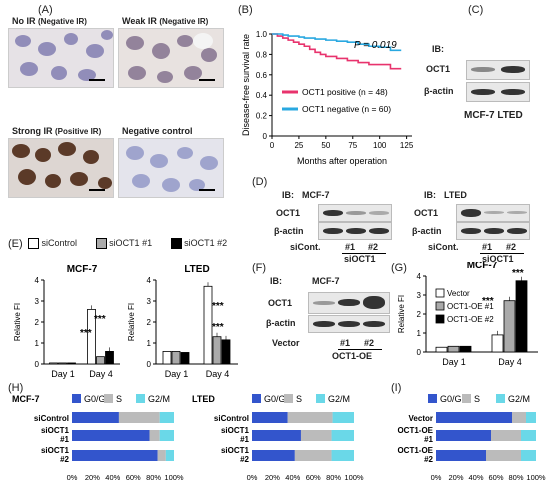  Describe the element at coordinates (350, 247) in the screenshot. I see `blot-d1-lane2: #1` at that location.